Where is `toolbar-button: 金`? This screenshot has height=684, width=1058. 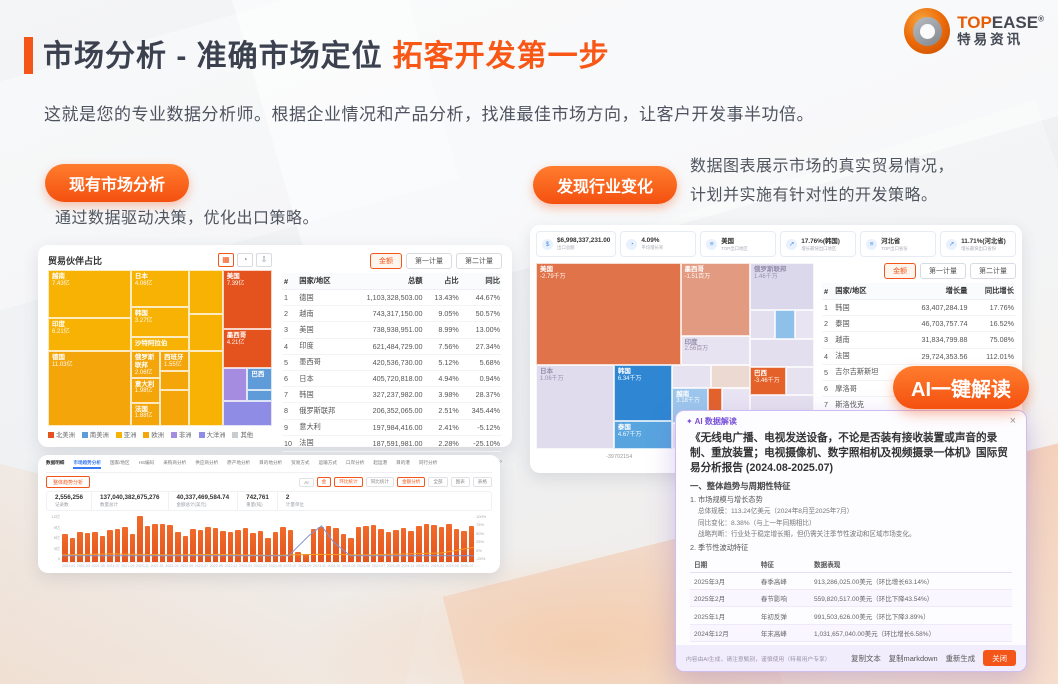
toolbar-button: 金 is located at coordinates (324, 482).